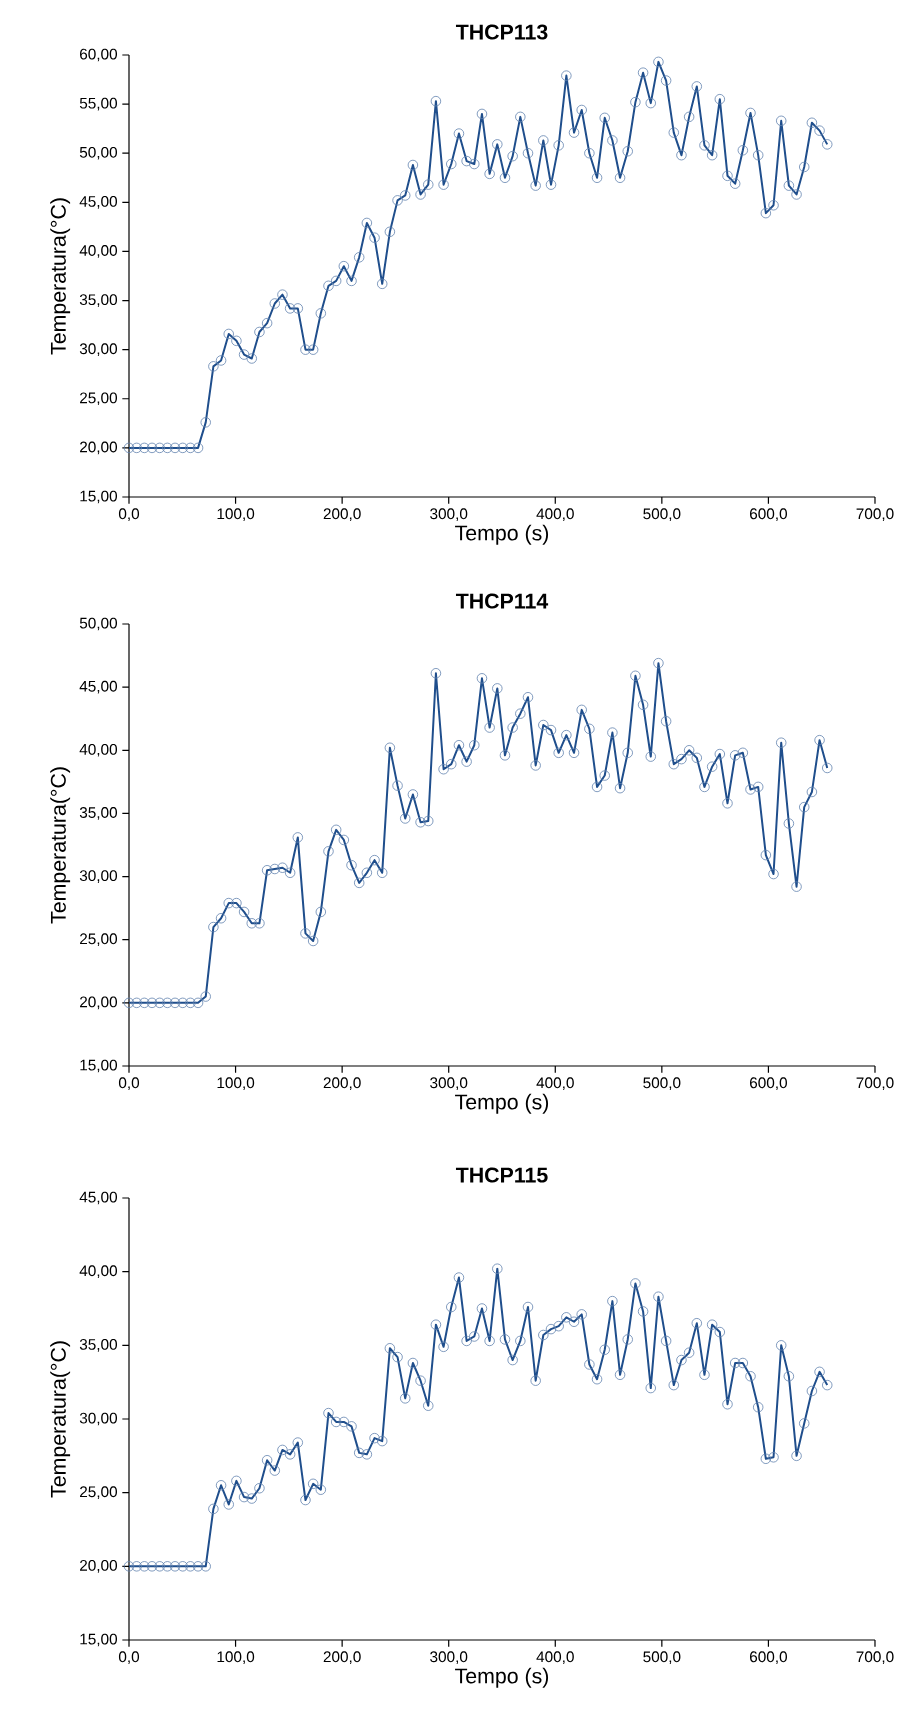 The height and width of the screenshot is (1711, 909). I want to click on y-tick-label: 55,00, so click(98, 104).